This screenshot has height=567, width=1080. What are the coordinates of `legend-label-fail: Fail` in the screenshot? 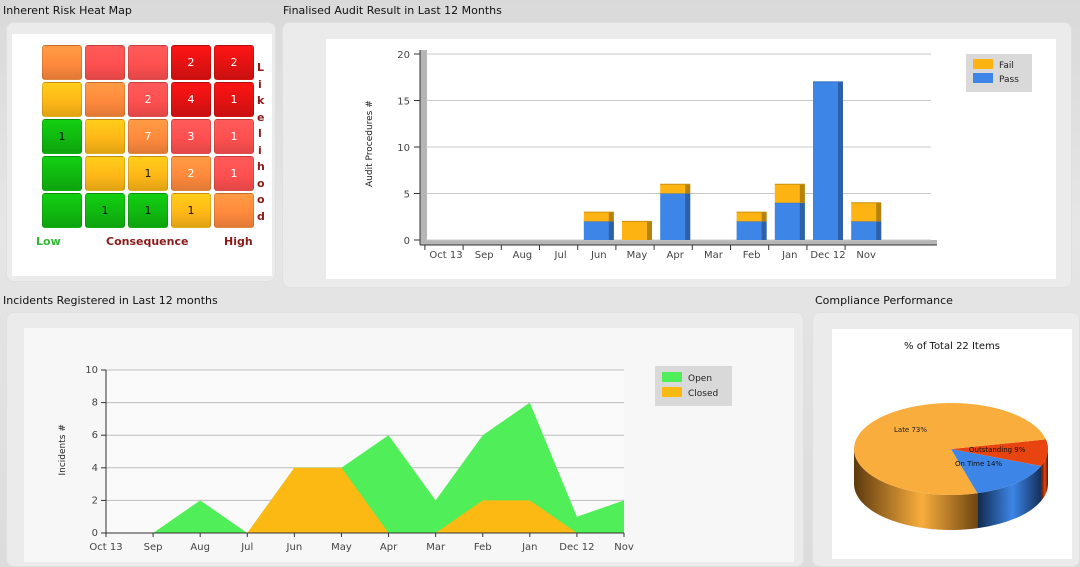 It's located at (1006, 66).